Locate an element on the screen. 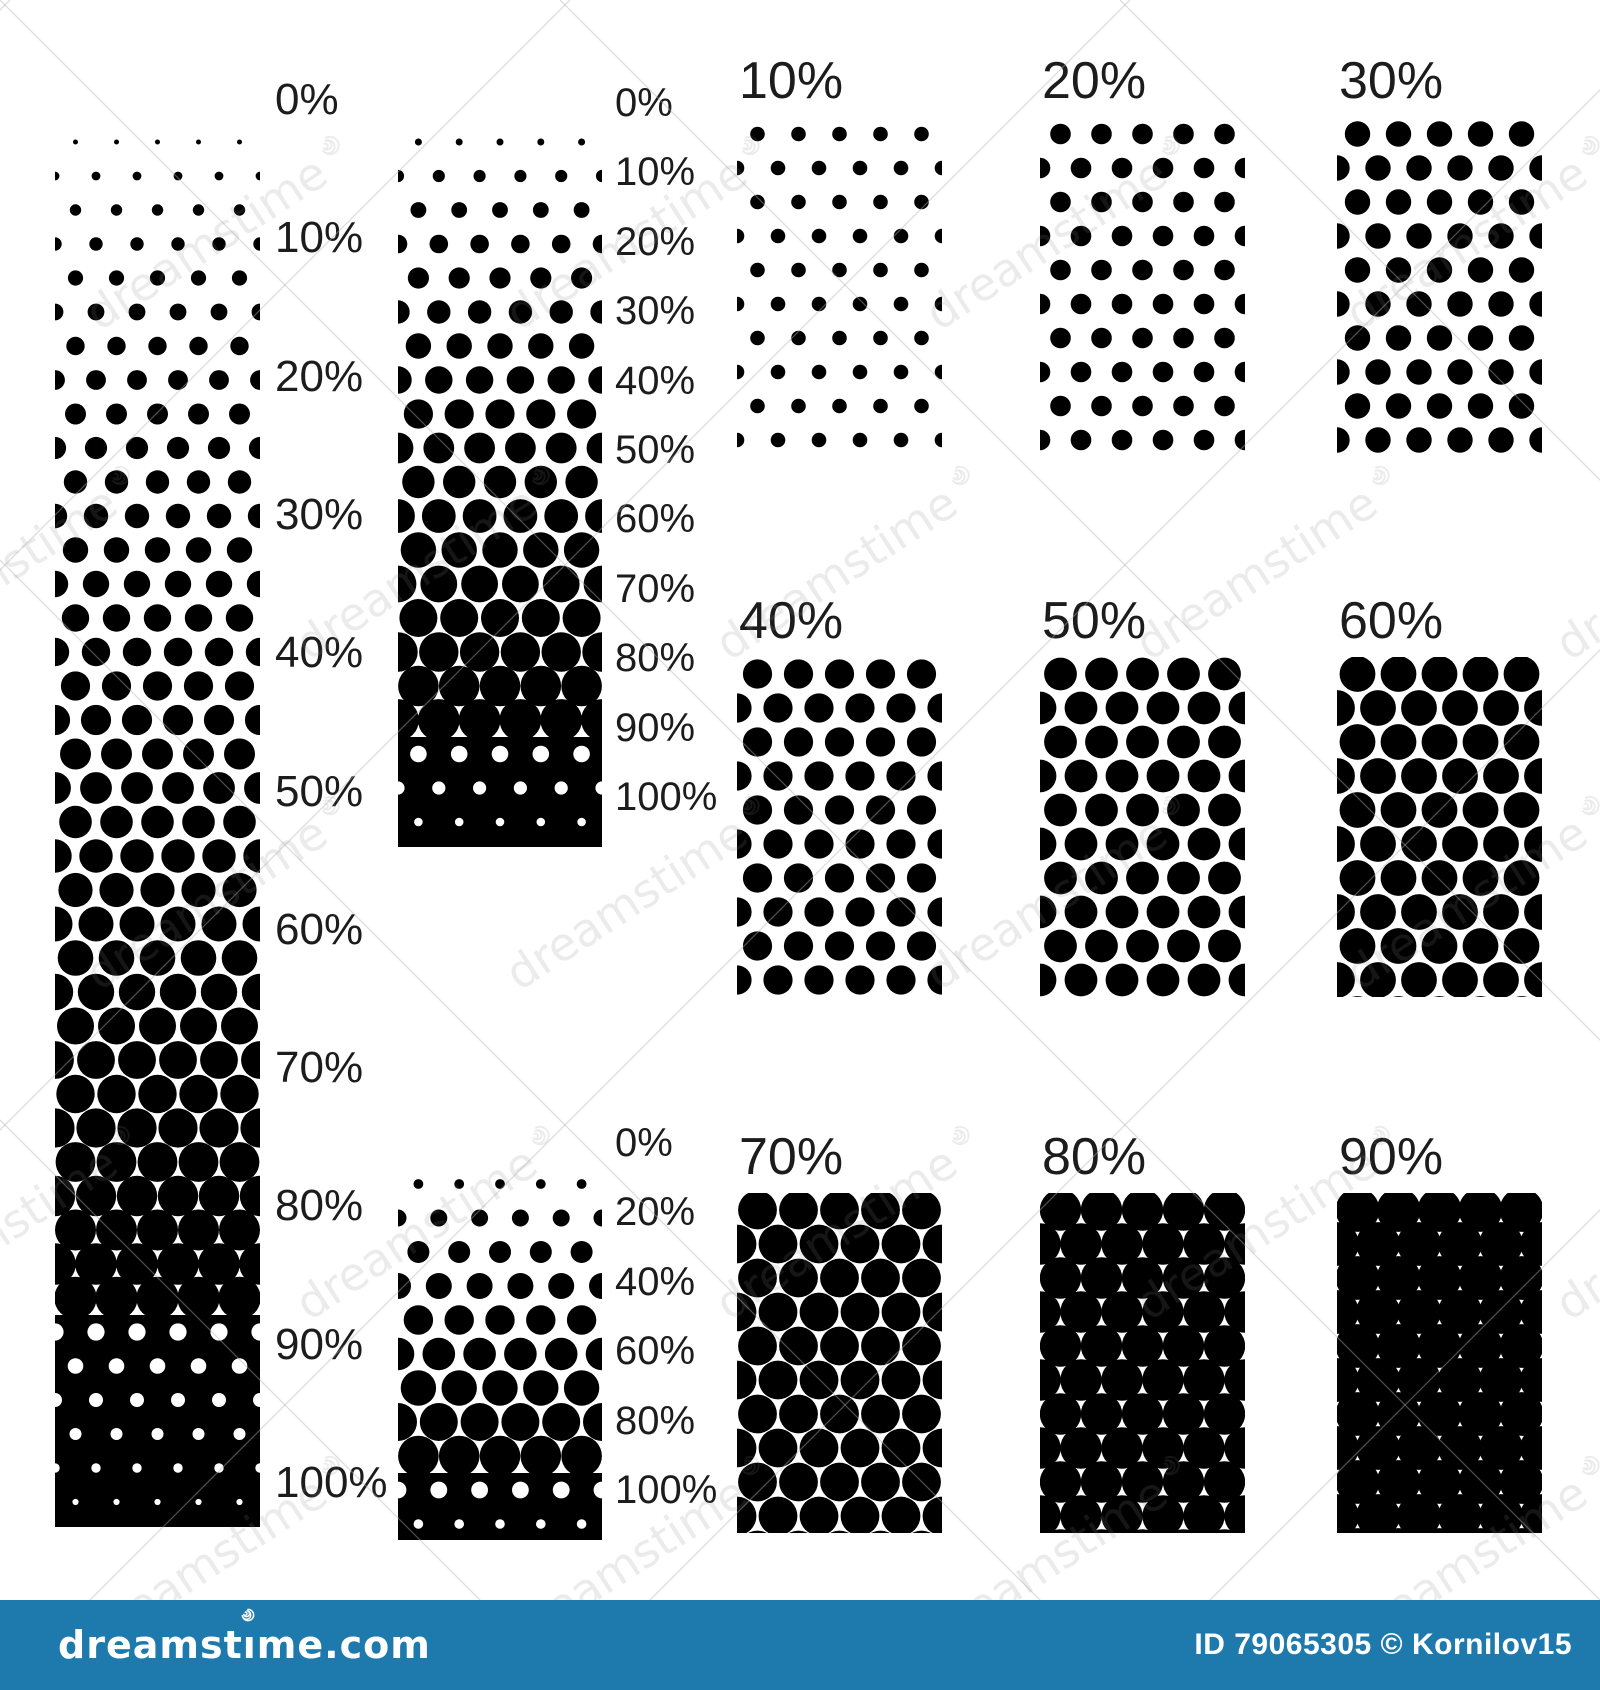 The width and height of the screenshot is (1600, 1690). swatch-label-80%: 80% is located at coordinates (1094, 1157).